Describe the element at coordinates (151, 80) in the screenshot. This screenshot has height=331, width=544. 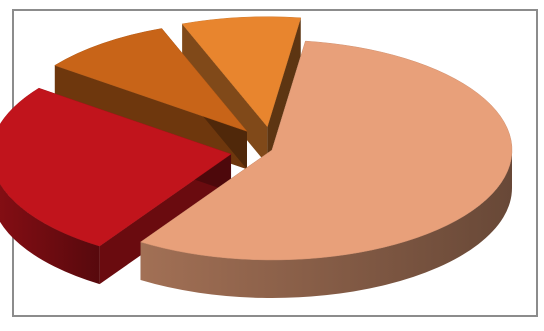
I see `pie-slice-3-top` at that location.